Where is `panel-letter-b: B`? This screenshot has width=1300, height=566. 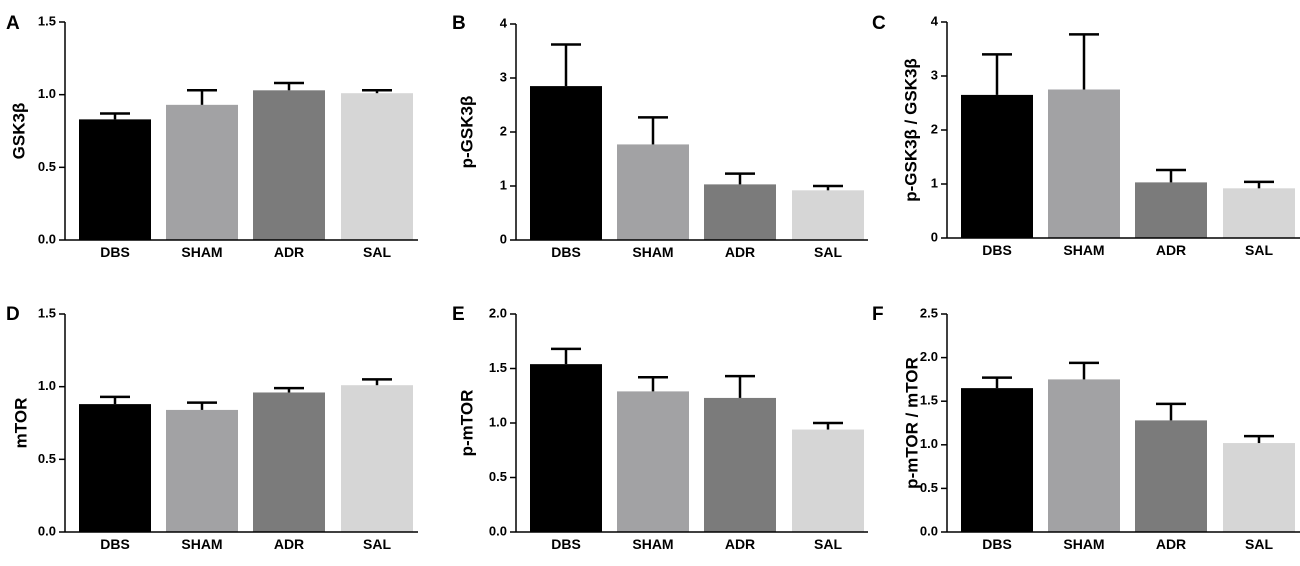 panel-letter-b: B is located at coordinates (459, 23).